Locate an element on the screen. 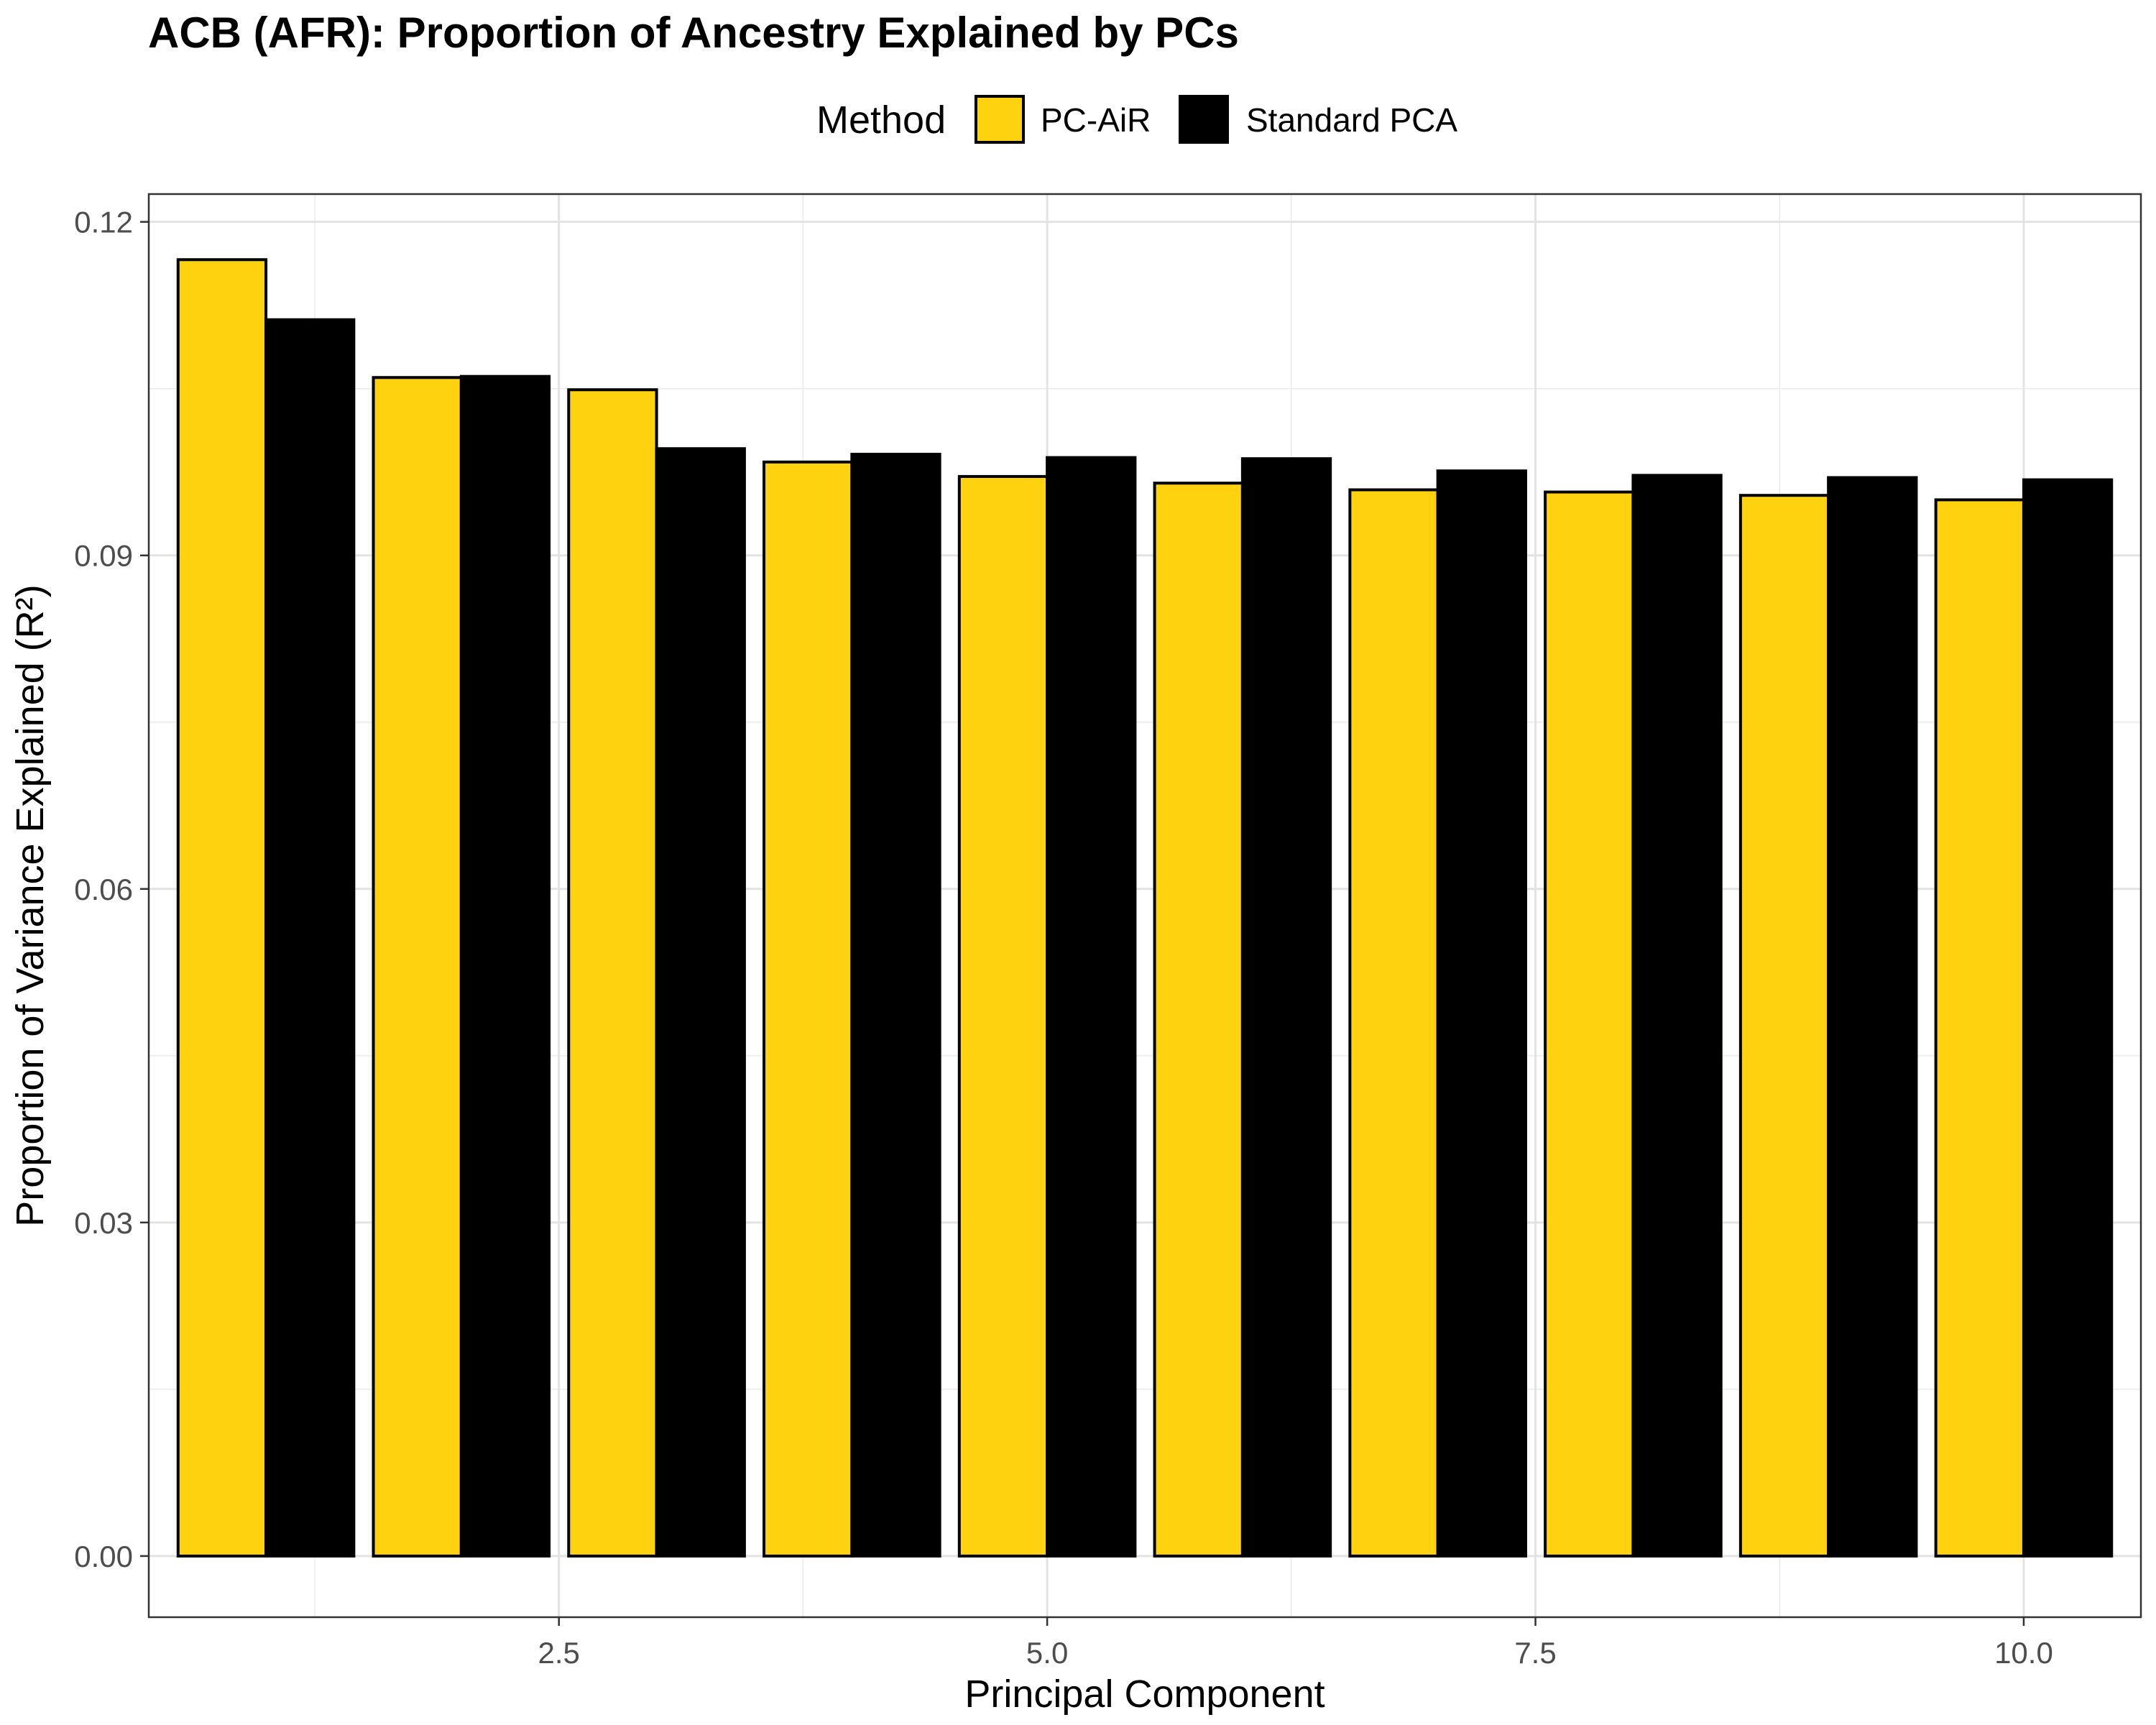 The width and height of the screenshot is (2156, 1725). y-tick-label: 0.00 is located at coordinates (103, 1556).